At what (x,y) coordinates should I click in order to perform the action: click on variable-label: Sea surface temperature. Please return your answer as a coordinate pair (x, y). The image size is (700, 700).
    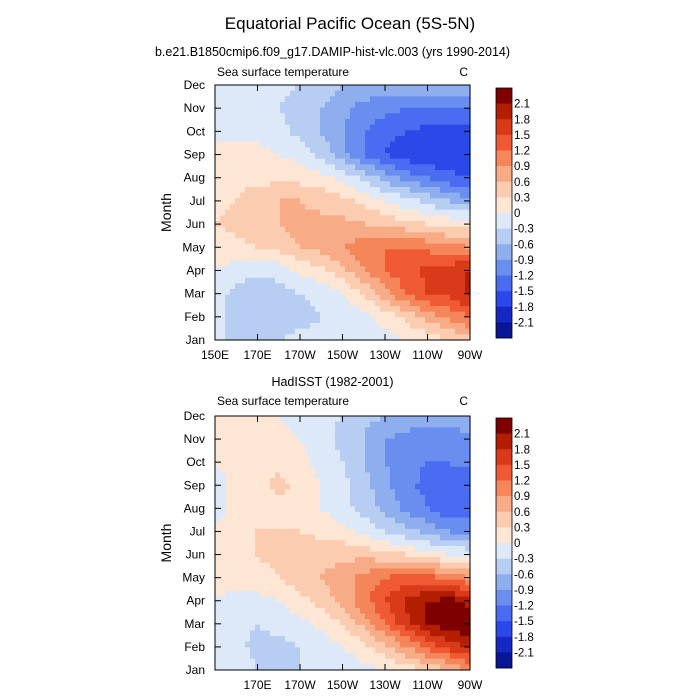
    Looking at the image, I should click on (283, 72).